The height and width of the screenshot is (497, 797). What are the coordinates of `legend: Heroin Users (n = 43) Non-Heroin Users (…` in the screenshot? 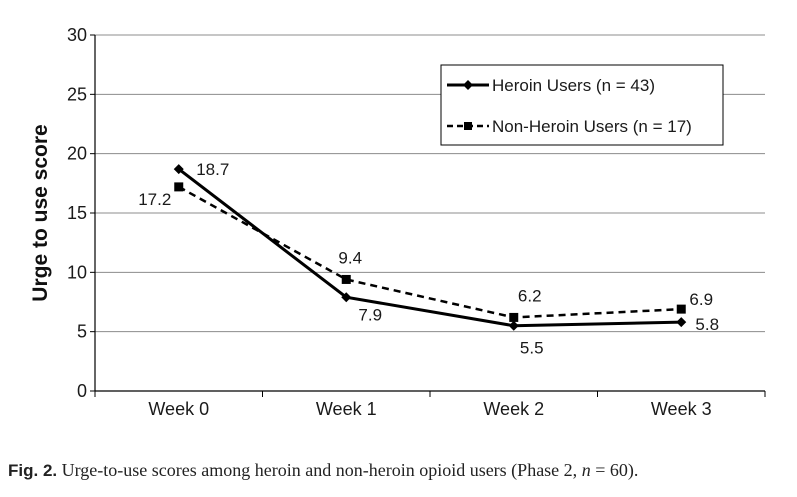 It's located at (582, 105).